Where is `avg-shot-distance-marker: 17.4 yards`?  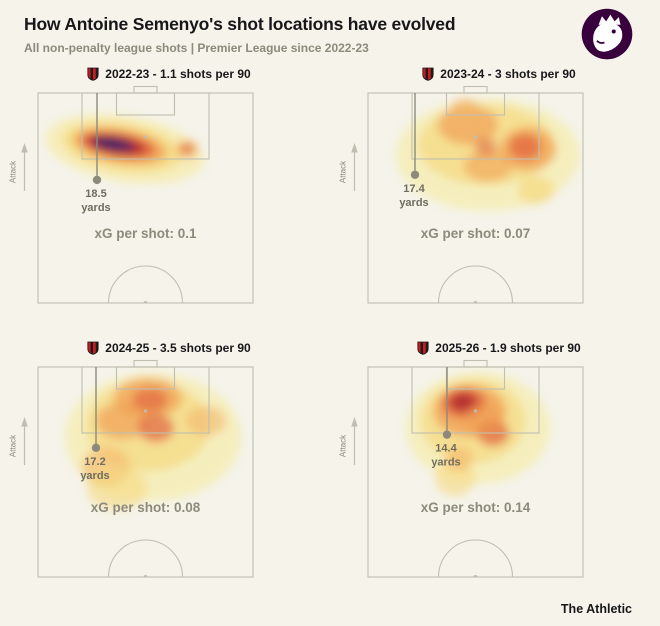 avg-shot-distance-marker: 17.4 yards is located at coordinates (414, 151).